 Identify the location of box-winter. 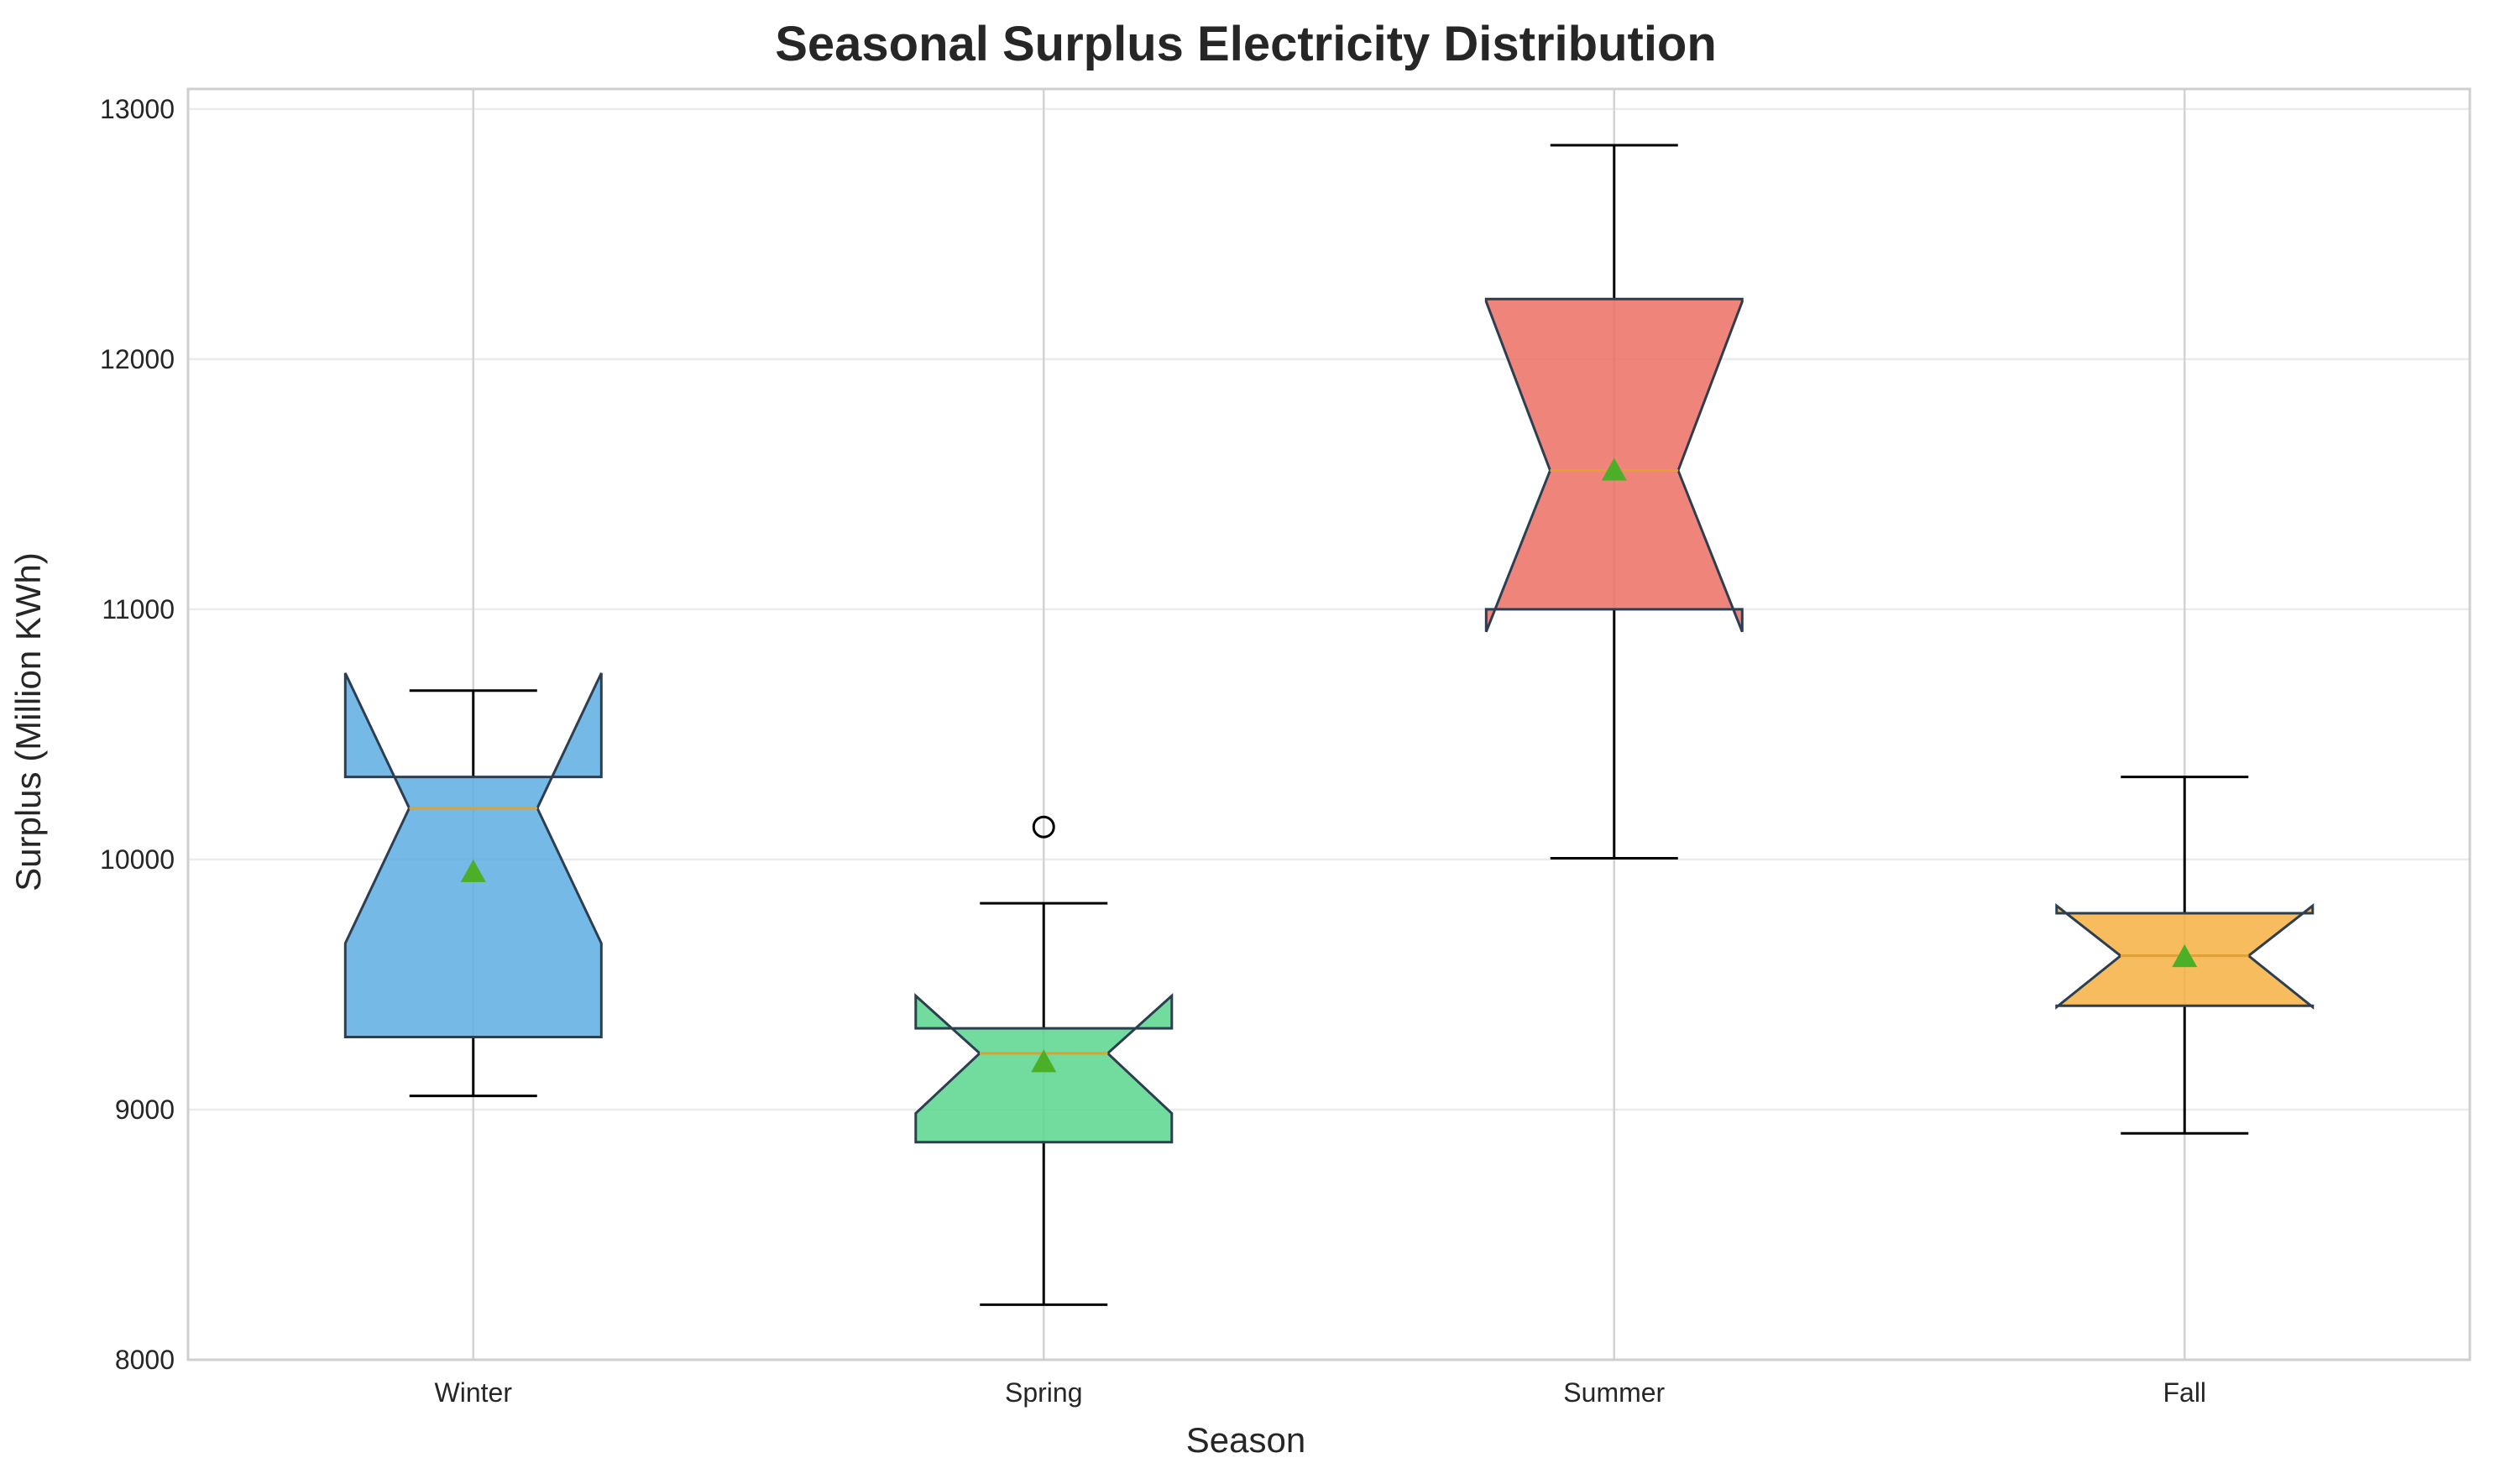
(473, 885).